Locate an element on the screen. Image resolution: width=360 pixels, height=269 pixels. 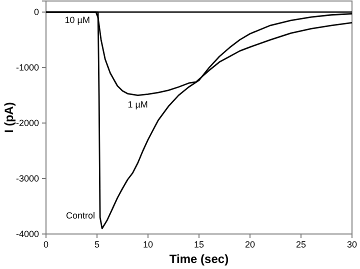
series-label: Control is located at coordinates (81, 215).